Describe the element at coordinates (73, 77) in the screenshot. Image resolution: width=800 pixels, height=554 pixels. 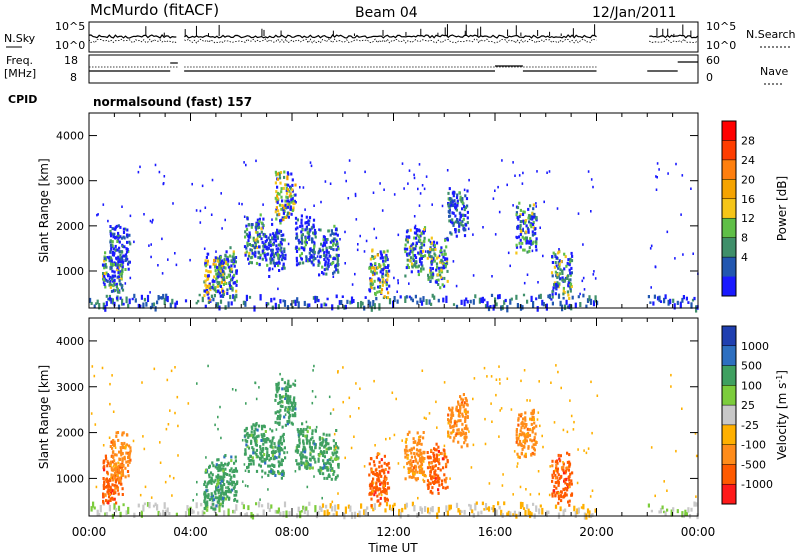
I see `freq-tick-bottom: 8` at that location.